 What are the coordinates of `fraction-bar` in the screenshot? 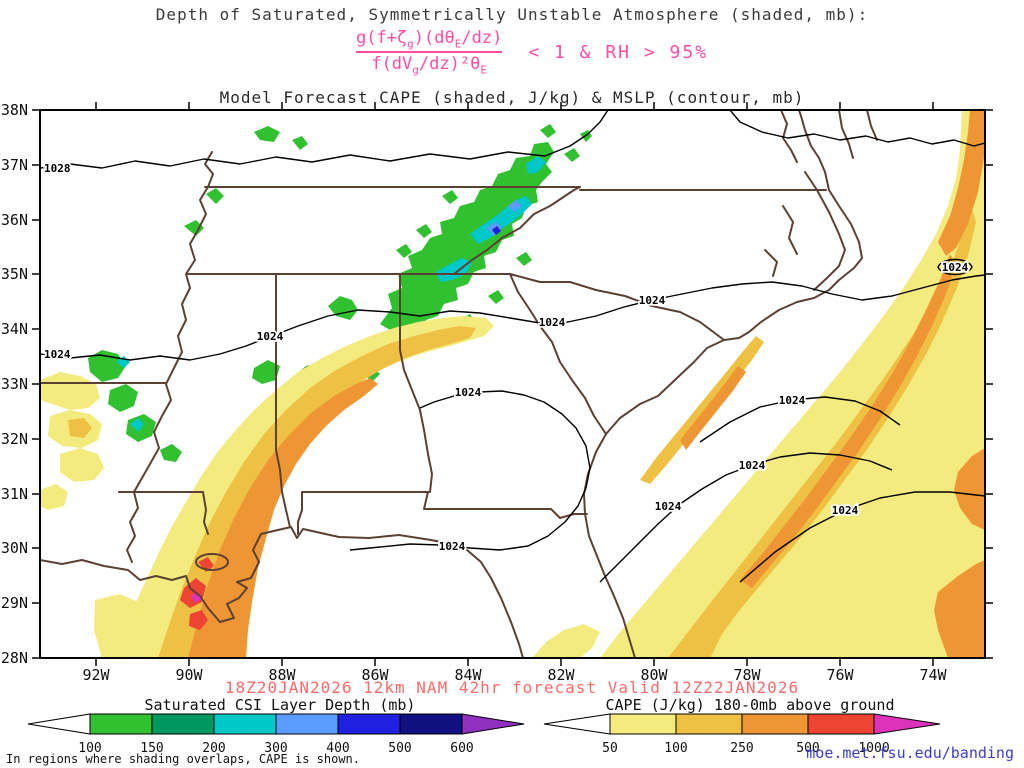 It's located at (429, 52).